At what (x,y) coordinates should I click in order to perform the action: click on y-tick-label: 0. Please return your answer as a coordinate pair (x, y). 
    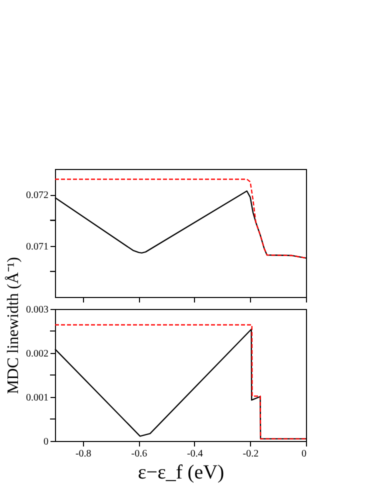
    Looking at the image, I should click on (46, 442).